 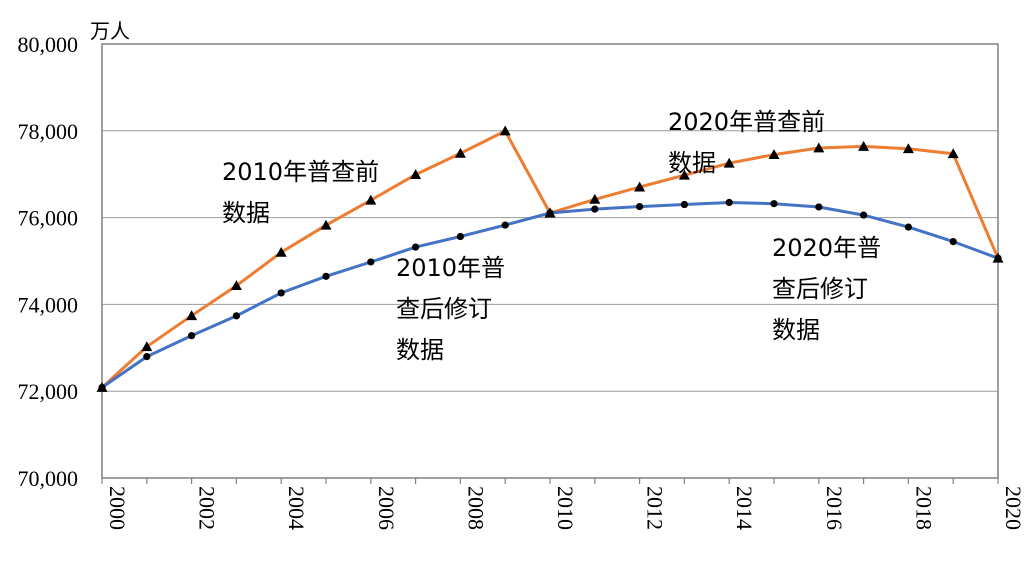 What do you see at coordinates (744, 508) in the screenshot?
I see `x-tick-label: 2014` at bounding box center [744, 508].